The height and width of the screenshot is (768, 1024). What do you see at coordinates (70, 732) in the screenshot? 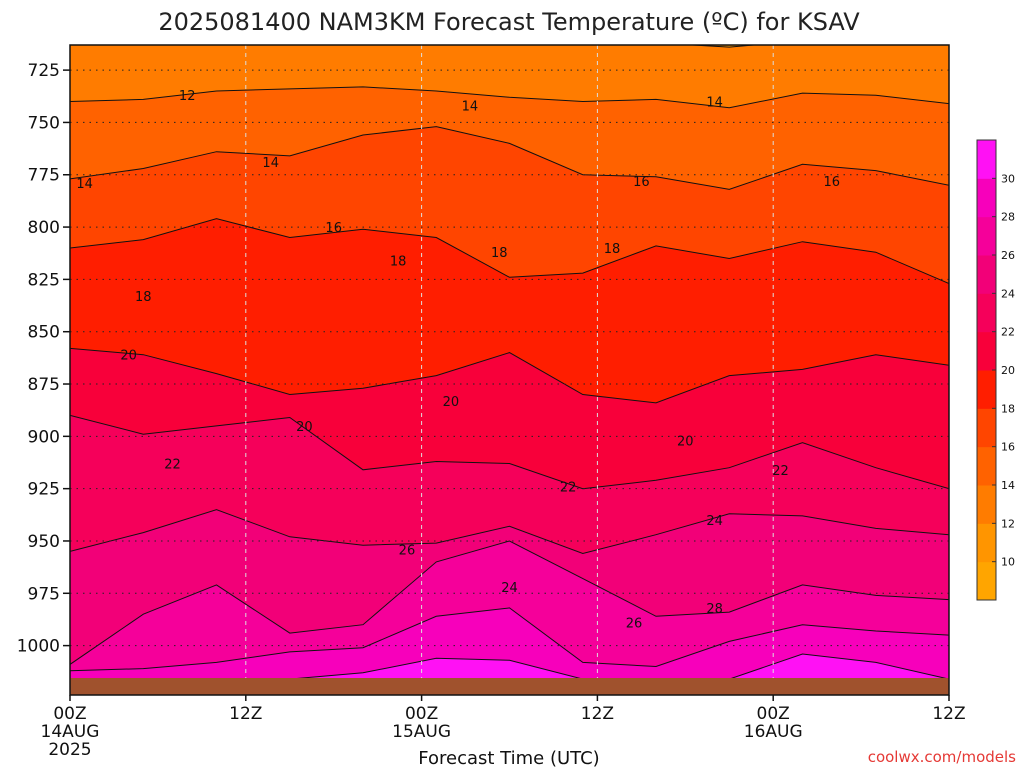
I see `x-date-label: 14AUG` at bounding box center [70, 732].